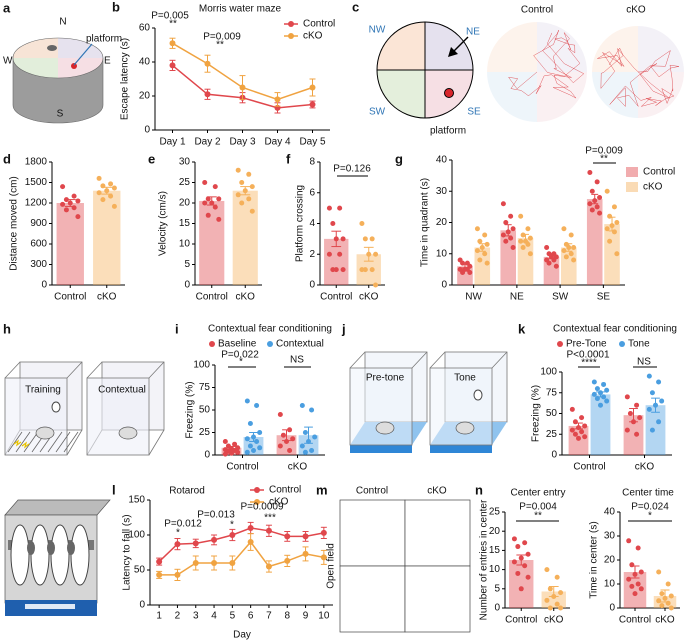 Image resolution: width=685 pixels, height=644 pixels. Describe the element at coordinates (484, 559) in the screenshot. I see `y-axis-label: Number of entries in center` at that location.